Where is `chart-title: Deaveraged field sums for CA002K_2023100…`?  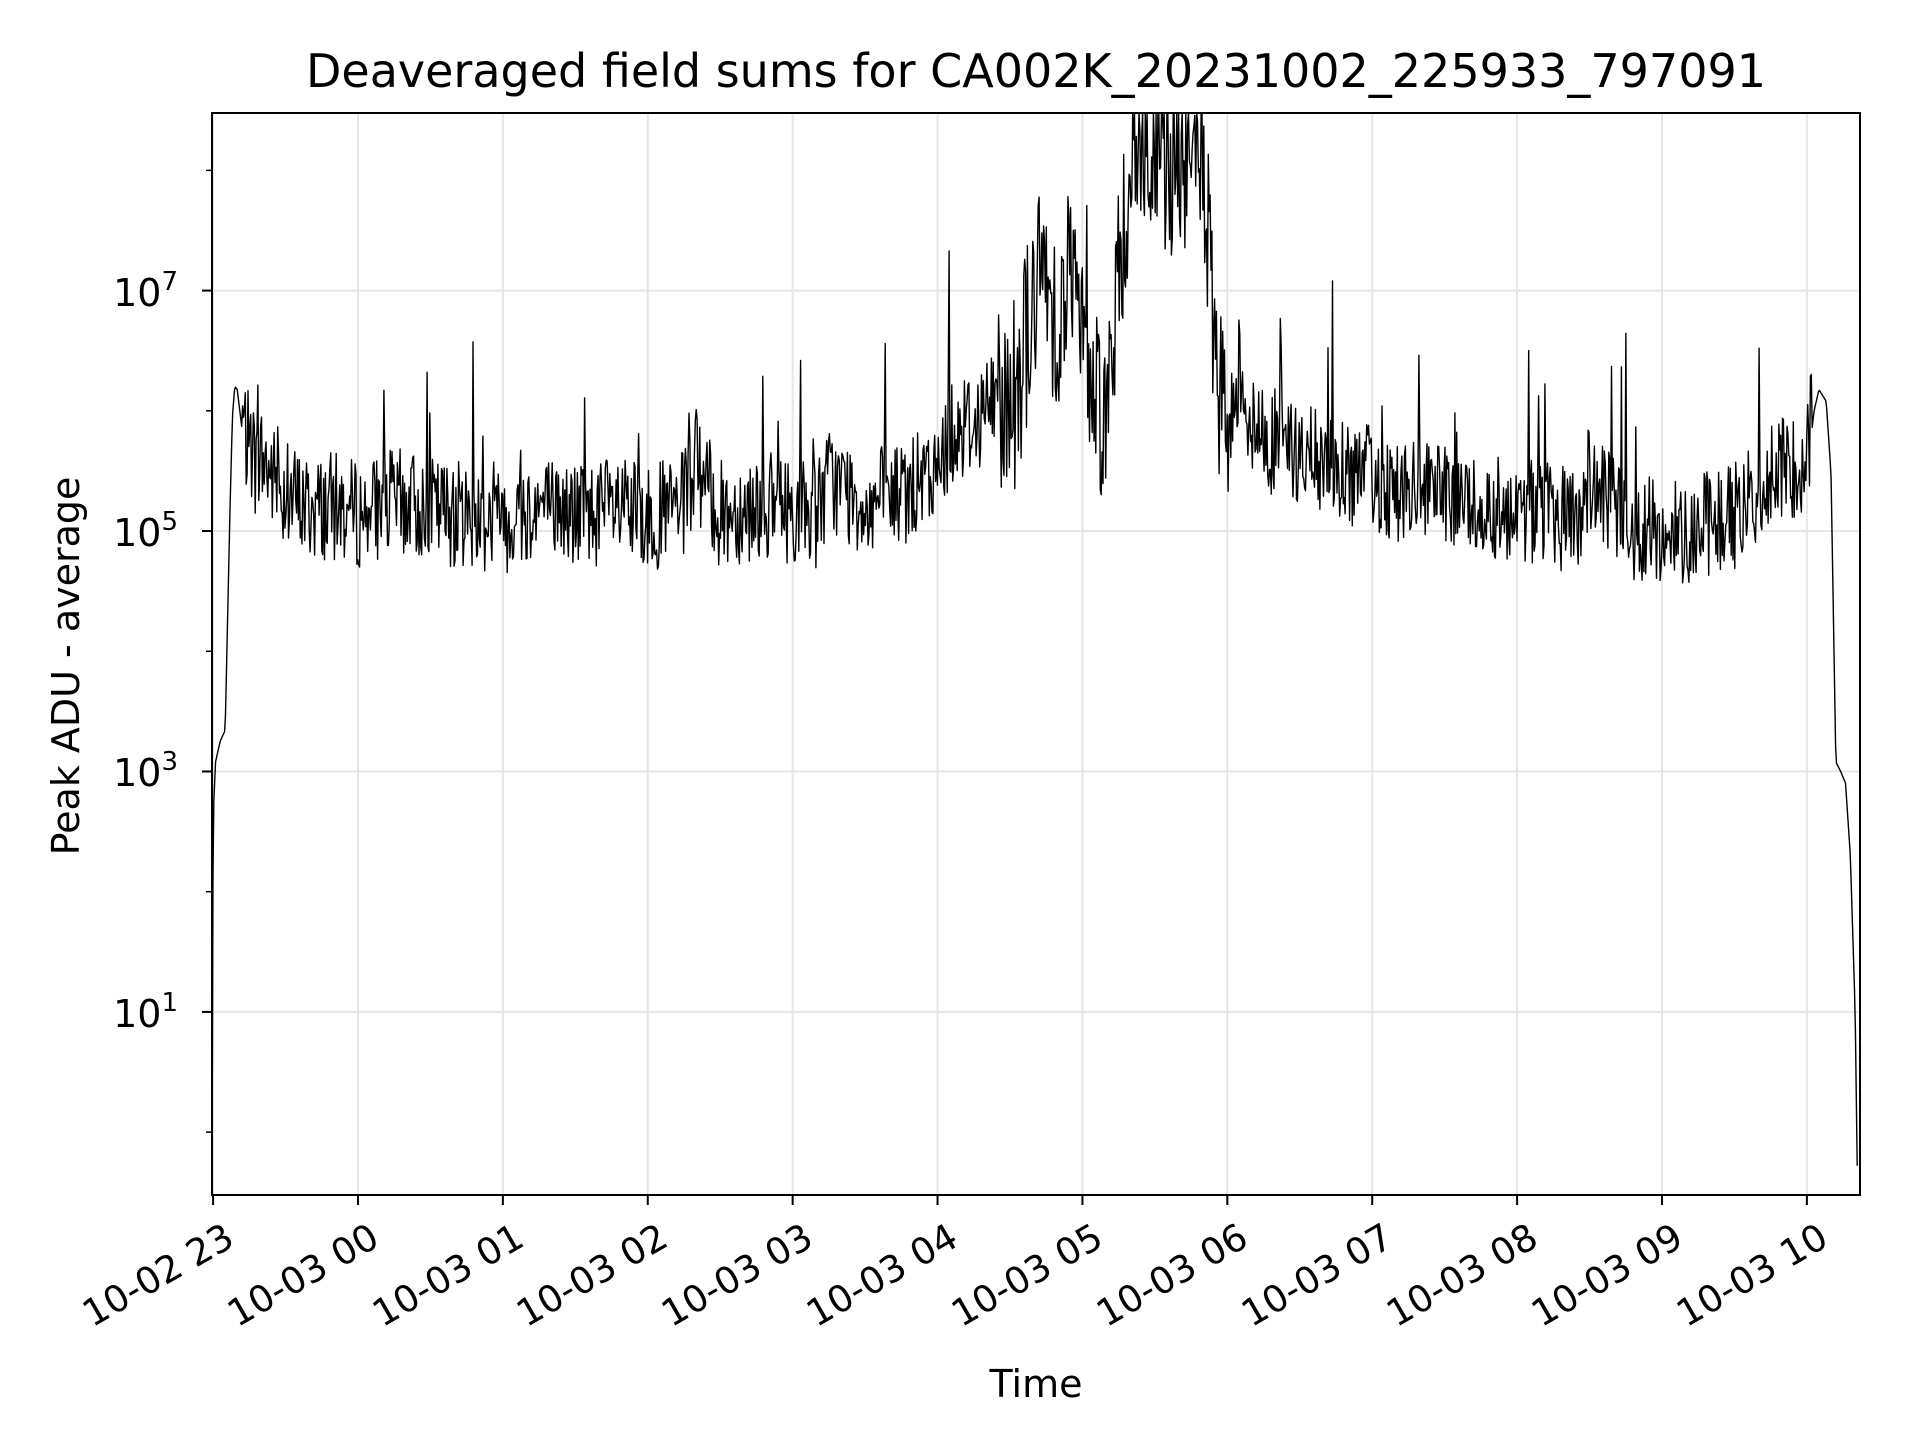 chart-title: Deaveraged field sums for CA002K_2023100… is located at coordinates (1035, 71).